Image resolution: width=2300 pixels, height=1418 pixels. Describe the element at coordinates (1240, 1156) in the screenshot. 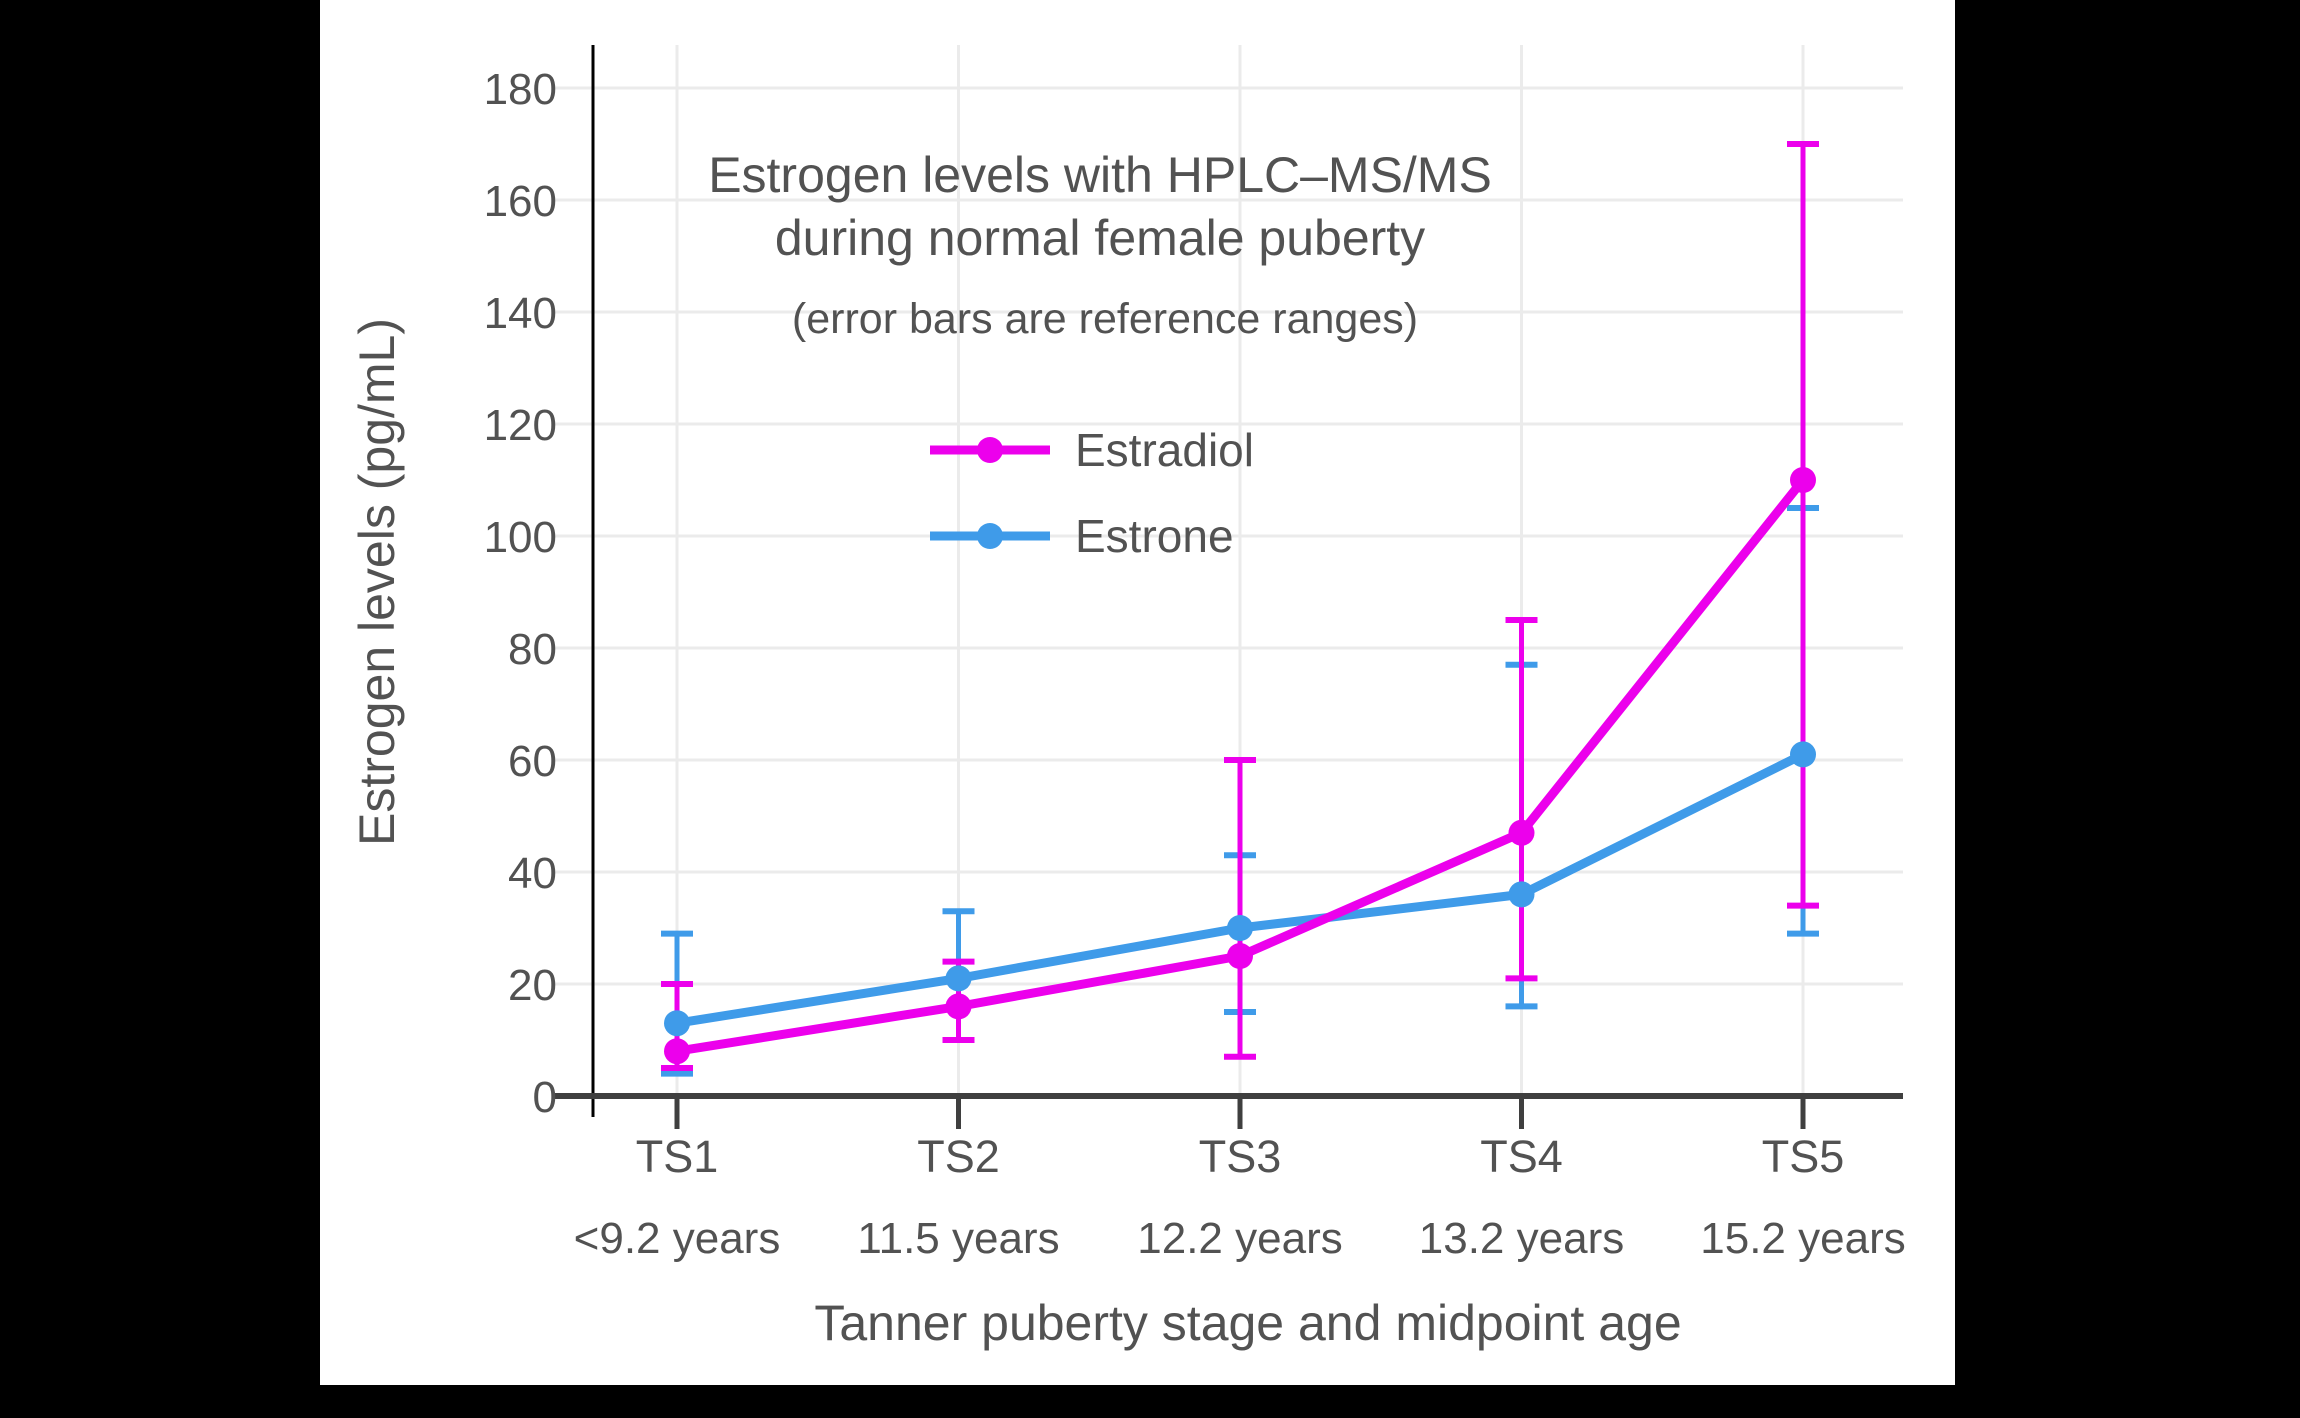

I see `x-tick-label-ts3: TS3` at that location.